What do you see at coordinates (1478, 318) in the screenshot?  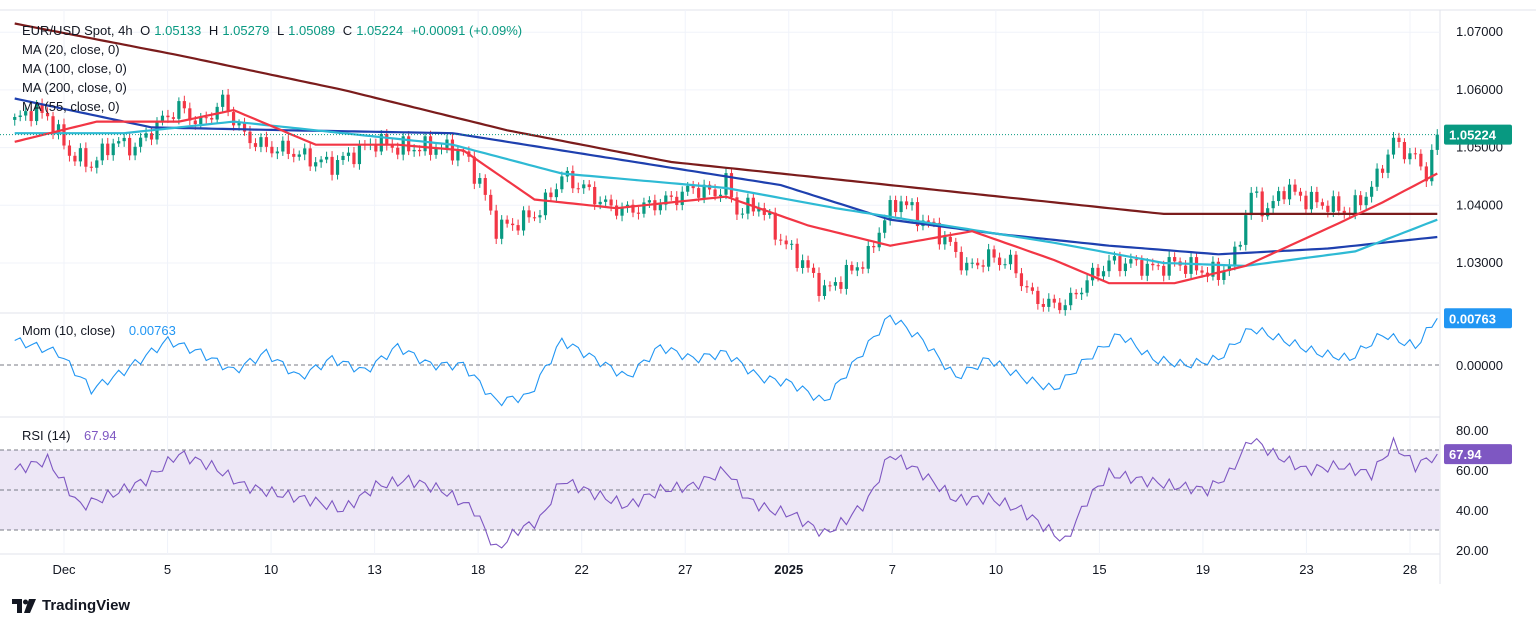 I see `momentum-value-tag` at bounding box center [1478, 318].